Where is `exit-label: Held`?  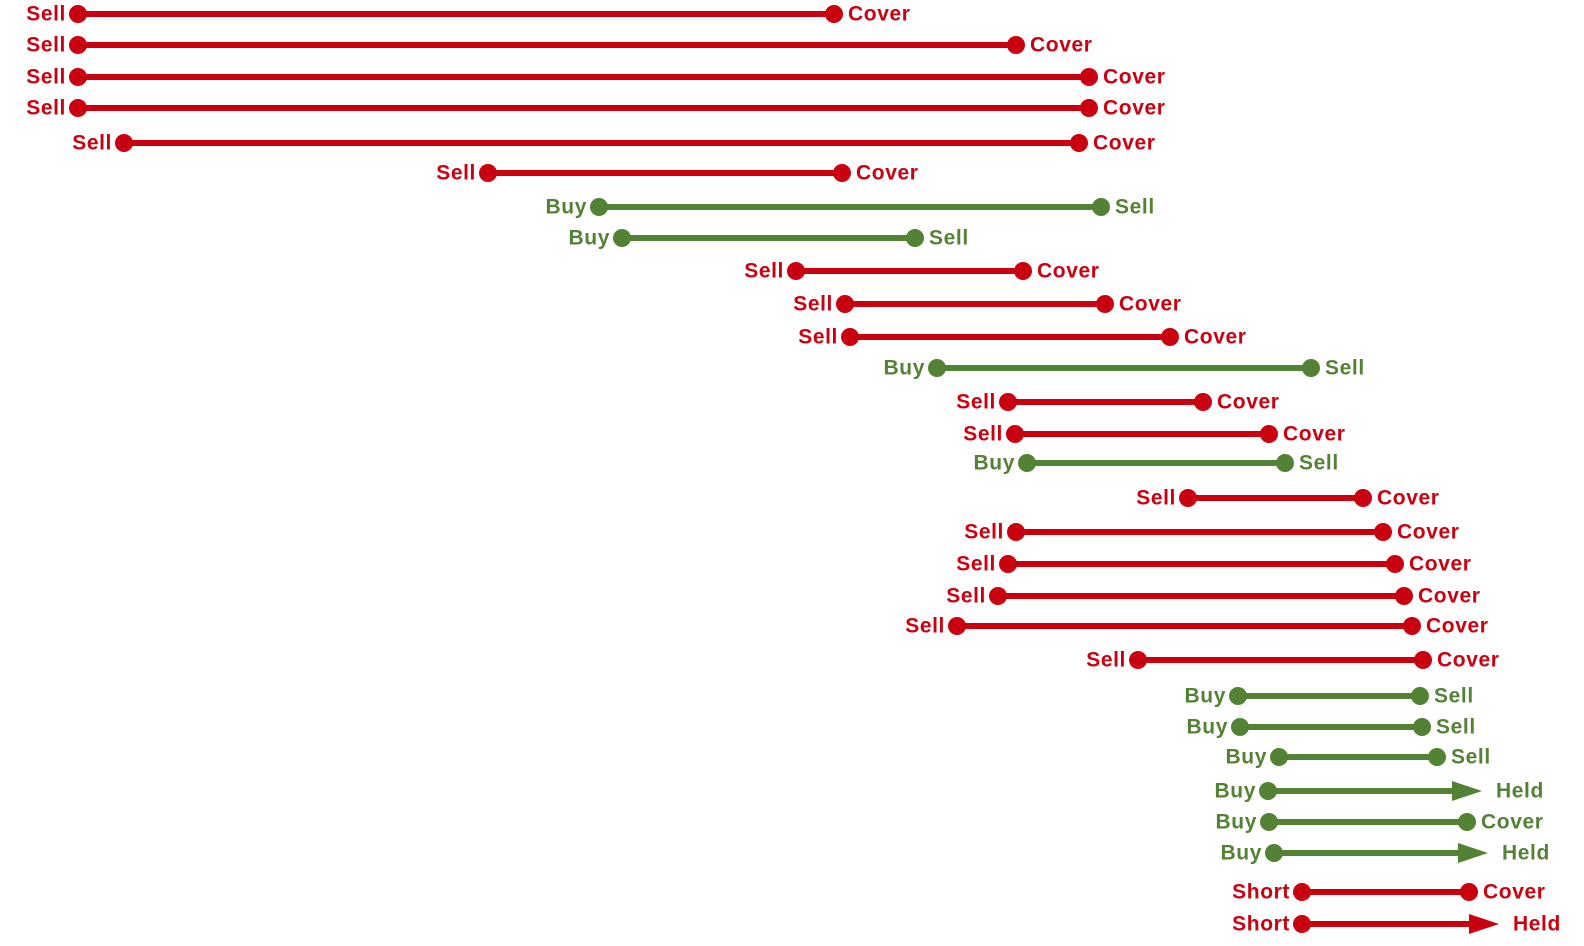 exit-label: Held is located at coordinates (1526, 853).